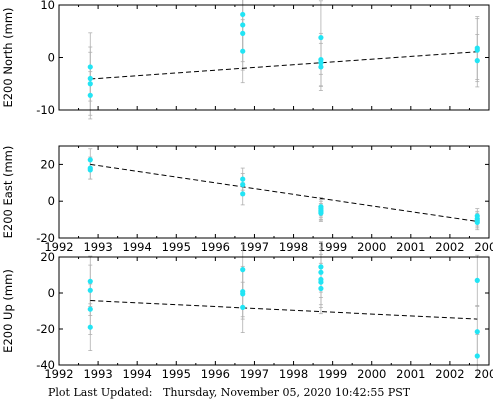 Image resolution: width=493 pixels, height=404 pixels. I want to click on x-tick-label-up-1995: 1995, so click(176, 374).